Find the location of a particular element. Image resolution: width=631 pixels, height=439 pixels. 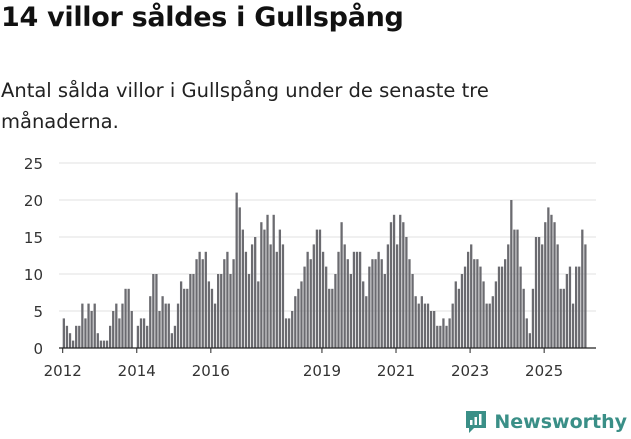

annotations: 14 is located at coordinates (587, 2).